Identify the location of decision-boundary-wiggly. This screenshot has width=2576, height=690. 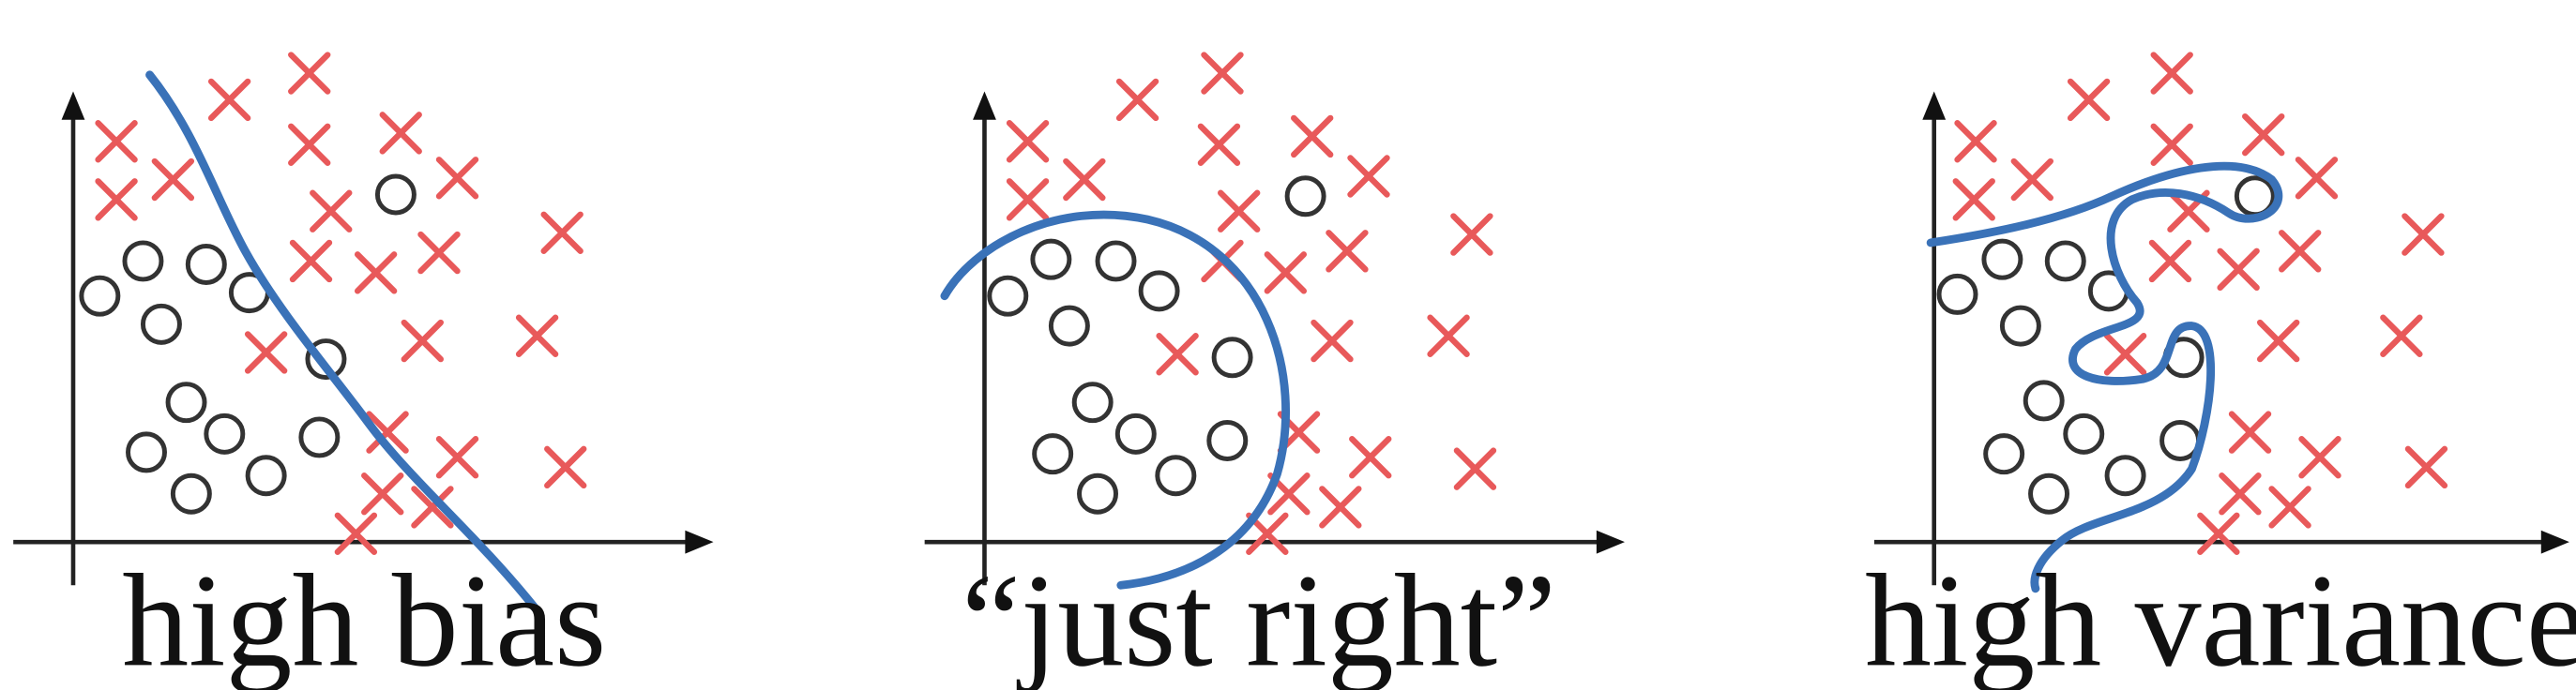
(2105, 377).